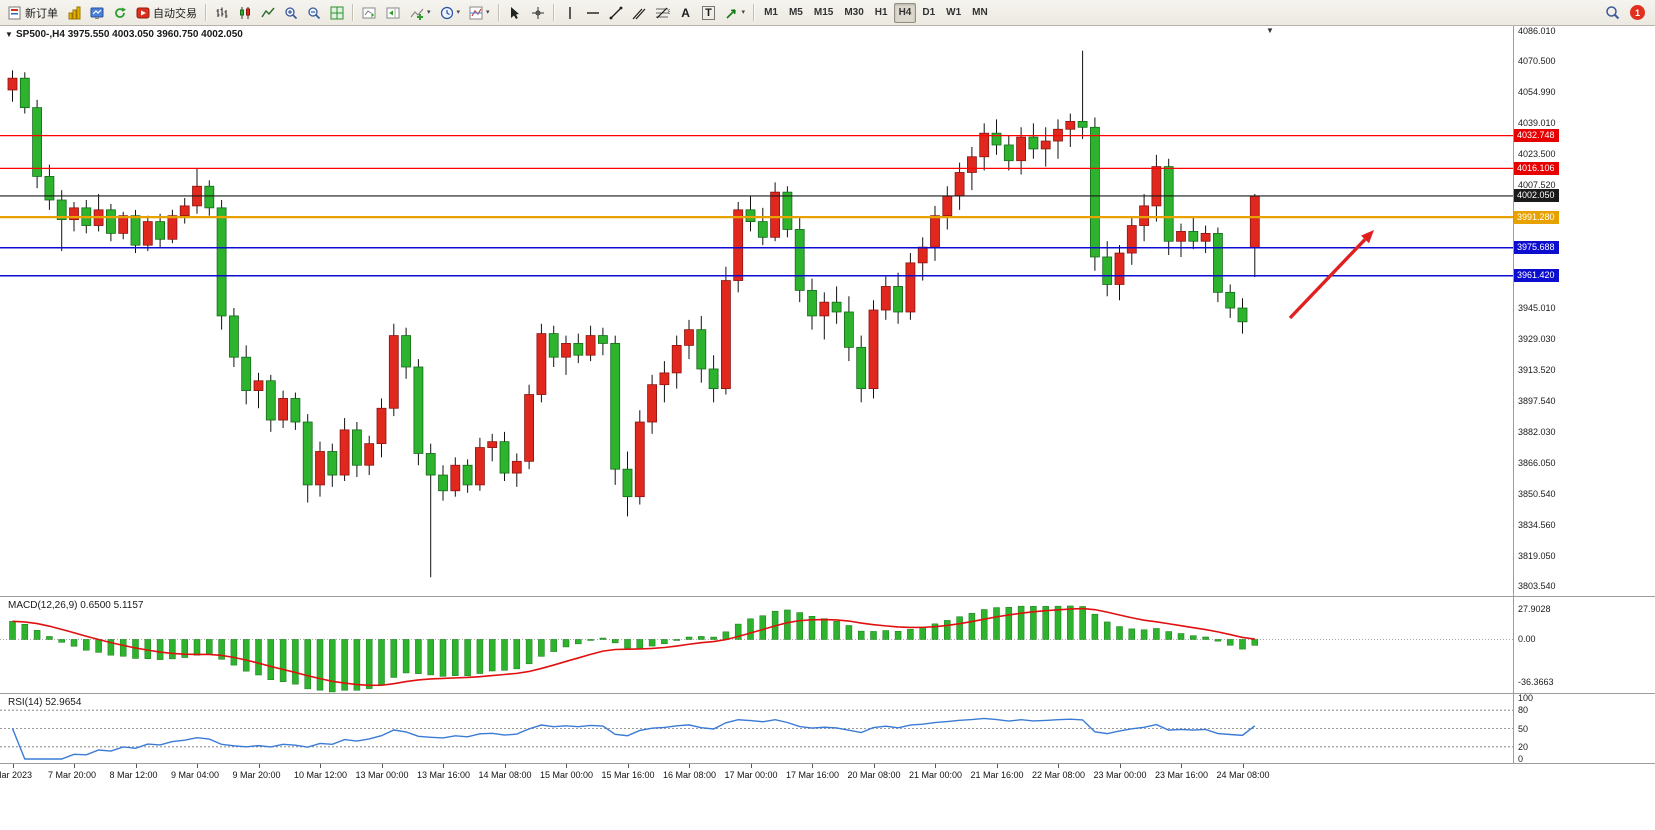 This screenshot has width=1655, height=830. What do you see at coordinates (1523, 746) in the screenshot?
I see `rsi-axis-label: 20` at bounding box center [1523, 746].